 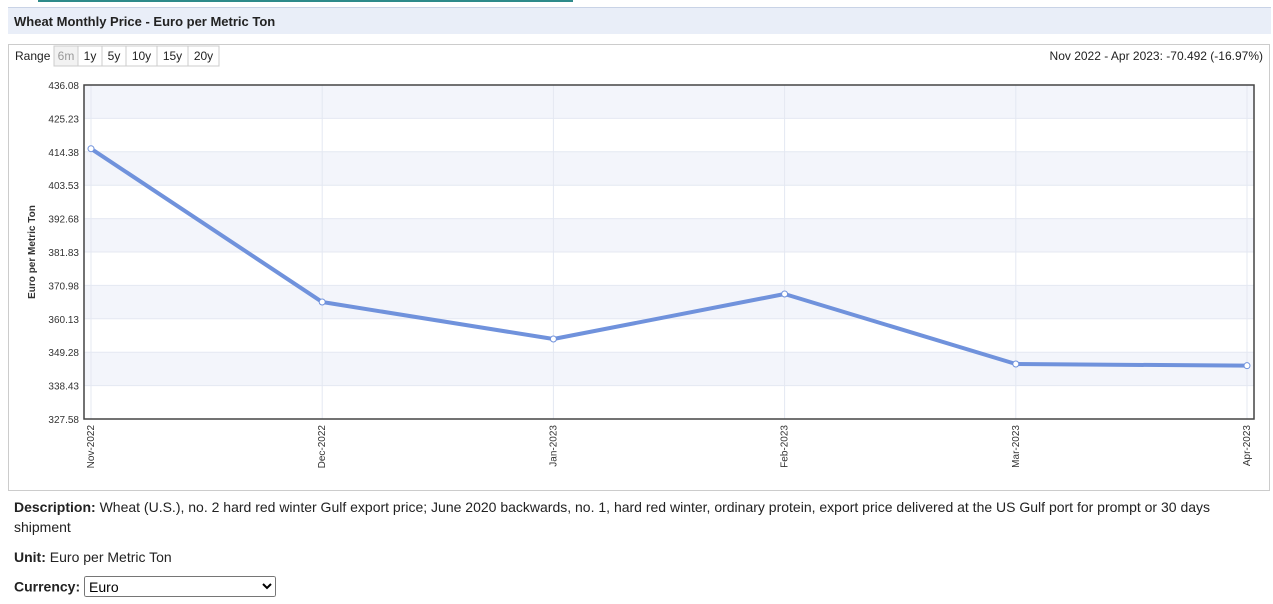 I want to click on y-tick-label: 360.13, so click(x=63, y=320).